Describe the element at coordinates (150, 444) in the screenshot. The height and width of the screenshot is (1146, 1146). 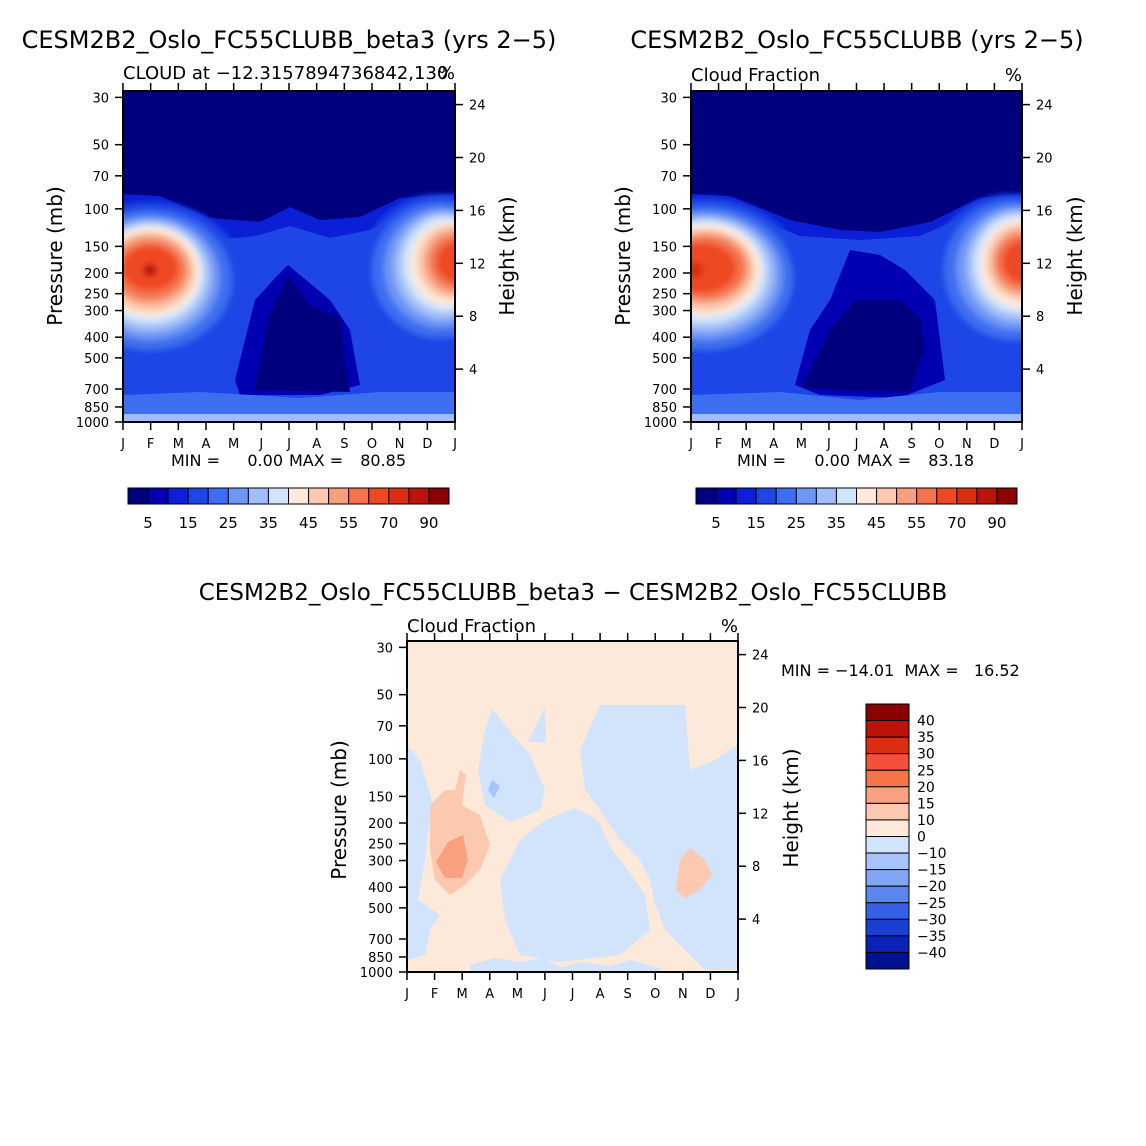
I see `month-tick-label: F` at that location.